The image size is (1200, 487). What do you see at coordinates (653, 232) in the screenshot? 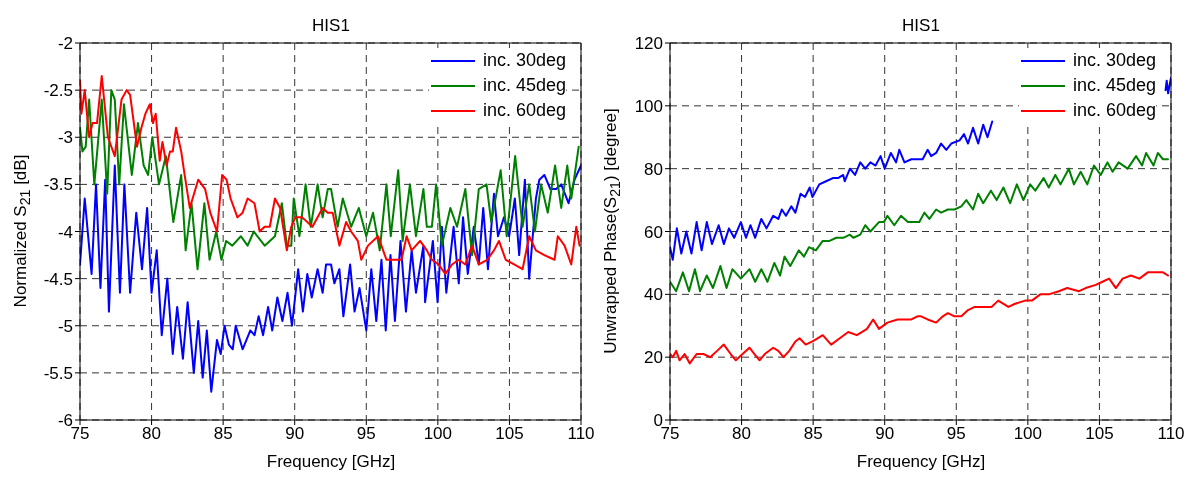
I see `y-tick-label: 60` at bounding box center [653, 232].